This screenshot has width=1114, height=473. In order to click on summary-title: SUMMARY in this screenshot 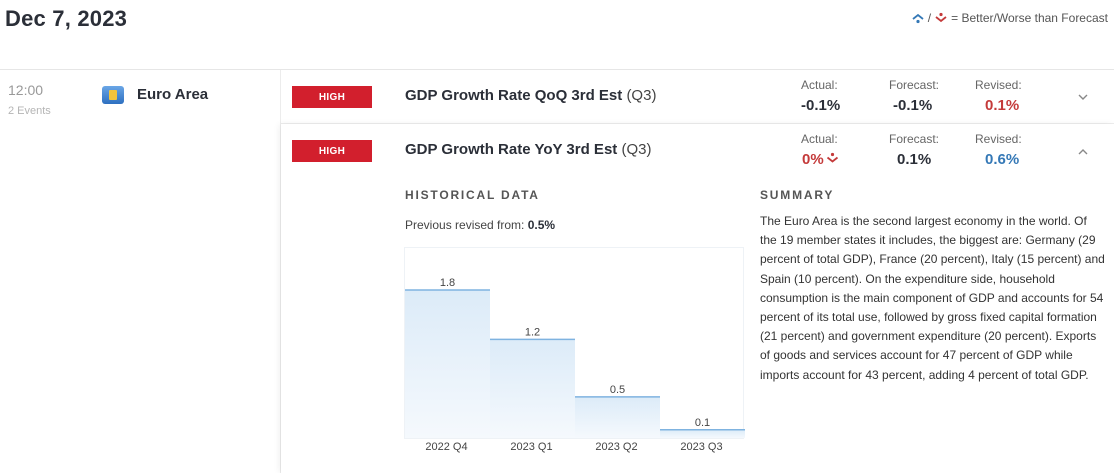, I will do `click(797, 195)`.